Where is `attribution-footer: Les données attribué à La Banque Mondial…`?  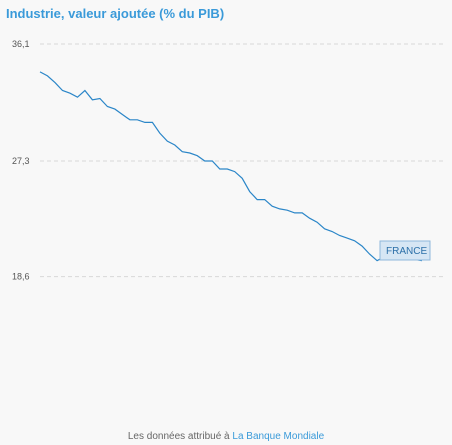 attribution-footer: Les données attribué à La Banque Mondial… is located at coordinates (226, 436).